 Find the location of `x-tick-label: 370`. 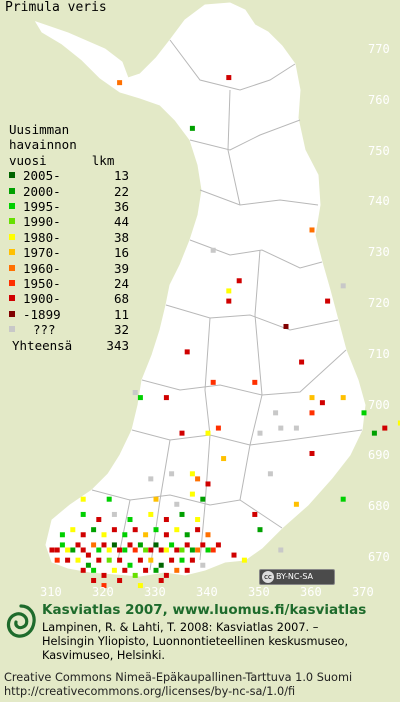

x-tick-label: 370 is located at coordinates (363, 592).